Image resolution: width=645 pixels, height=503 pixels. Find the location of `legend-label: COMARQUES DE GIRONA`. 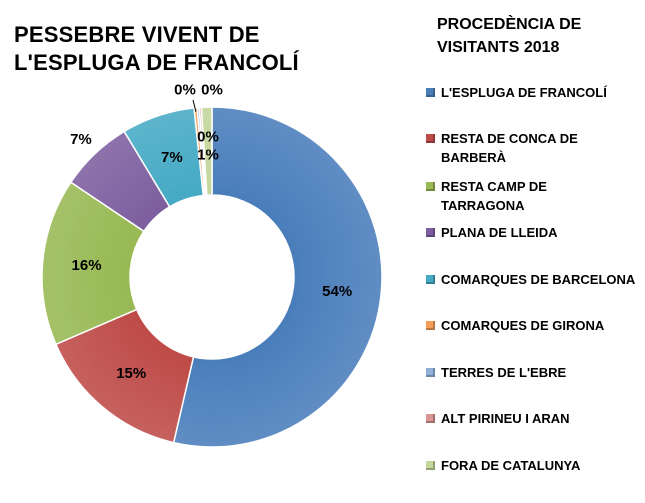

legend-label: COMARQUES DE GIRONA is located at coordinates (522, 325).